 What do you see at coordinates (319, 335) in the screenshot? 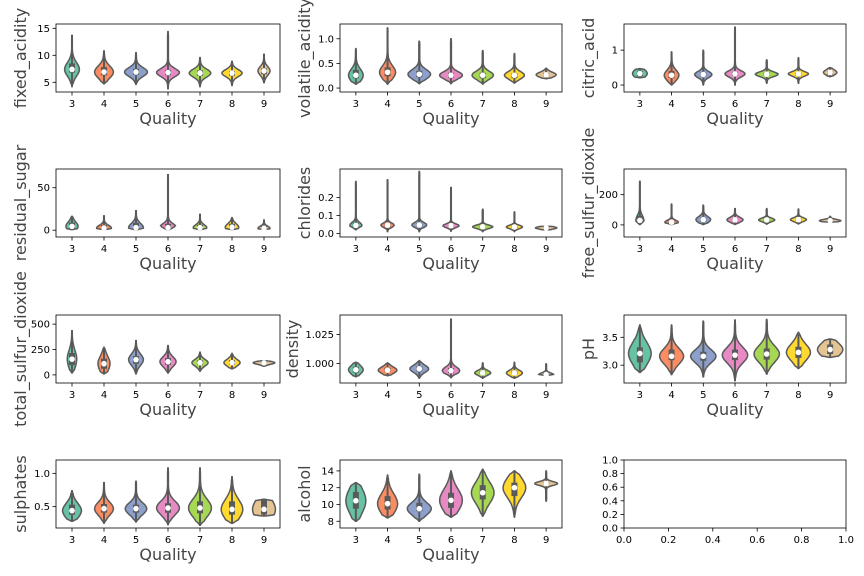
I see `y-tick-label: 1.025` at bounding box center [319, 335].